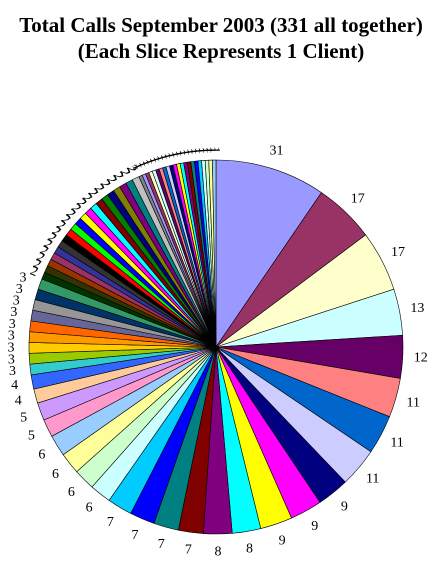 This screenshot has height=584, width=442. I want to click on chart-subtitle: (Each Slice Represents 1 Client), so click(221, 51).